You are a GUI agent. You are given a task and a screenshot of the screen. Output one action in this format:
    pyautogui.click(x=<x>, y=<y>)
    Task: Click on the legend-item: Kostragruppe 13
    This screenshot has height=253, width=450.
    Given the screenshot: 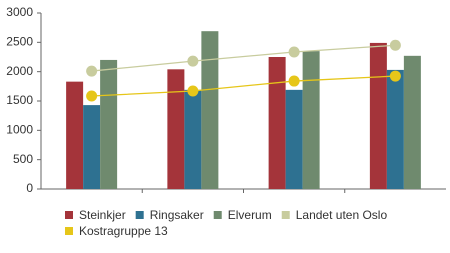 What is the action you would take?
    pyautogui.click(x=116, y=231)
    